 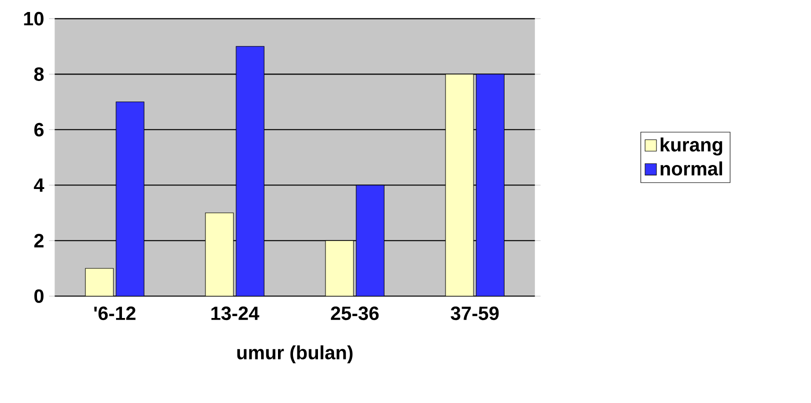 What do you see at coordinates (39, 74) in the screenshot?
I see `y-tick-label: 8` at bounding box center [39, 74].